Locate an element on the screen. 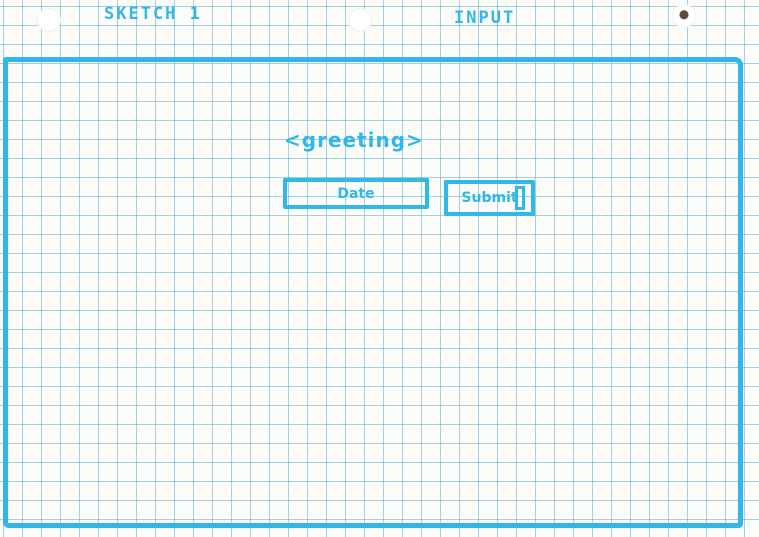 The image size is (759, 537). sketch-title: SKETCH 1 is located at coordinates (153, 14).